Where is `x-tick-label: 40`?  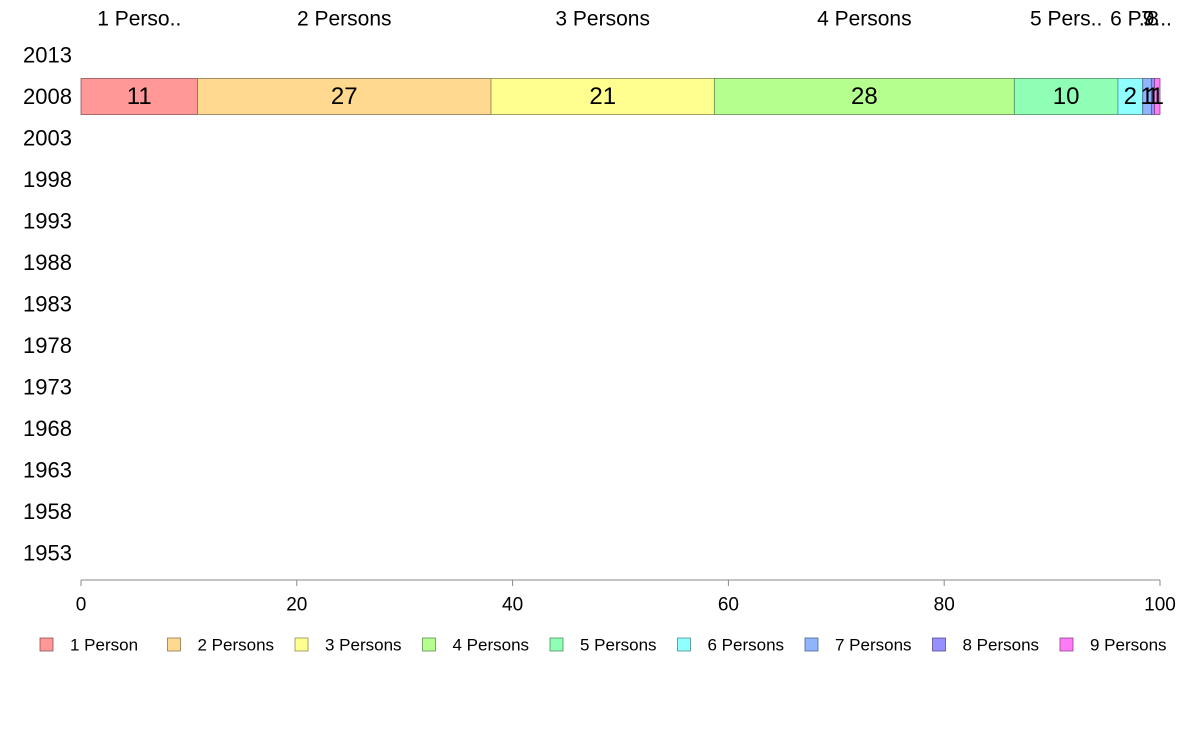 x-tick-label: 40 is located at coordinates (512, 605).